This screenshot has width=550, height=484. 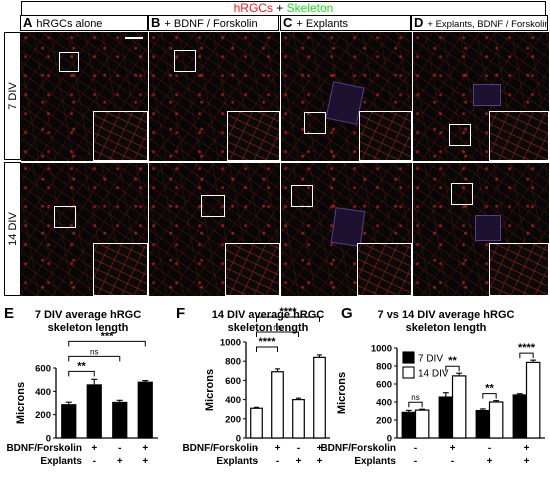 I want to click on panel-letter-e: E, so click(x=9, y=313).